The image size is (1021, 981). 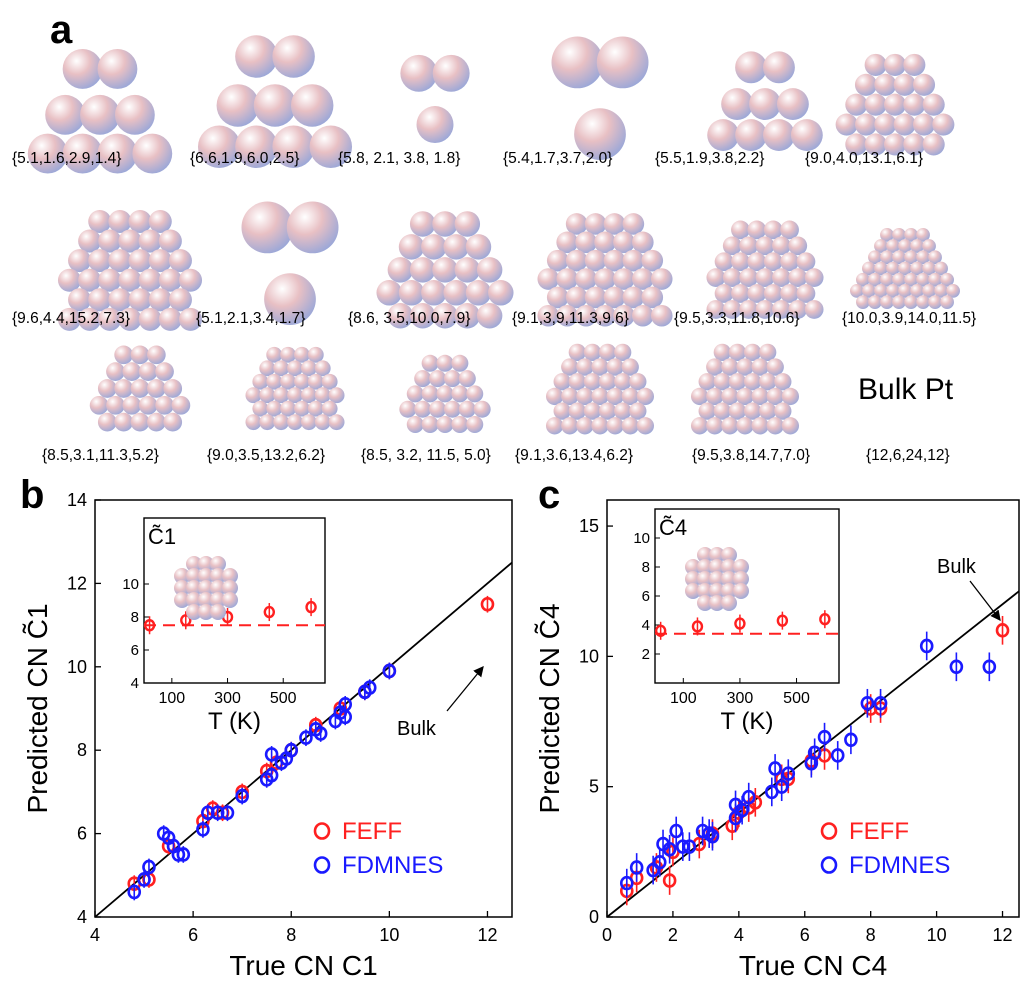 What do you see at coordinates (77, 667) in the screenshot?
I see `y-tick-label: 10` at bounding box center [77, 667].